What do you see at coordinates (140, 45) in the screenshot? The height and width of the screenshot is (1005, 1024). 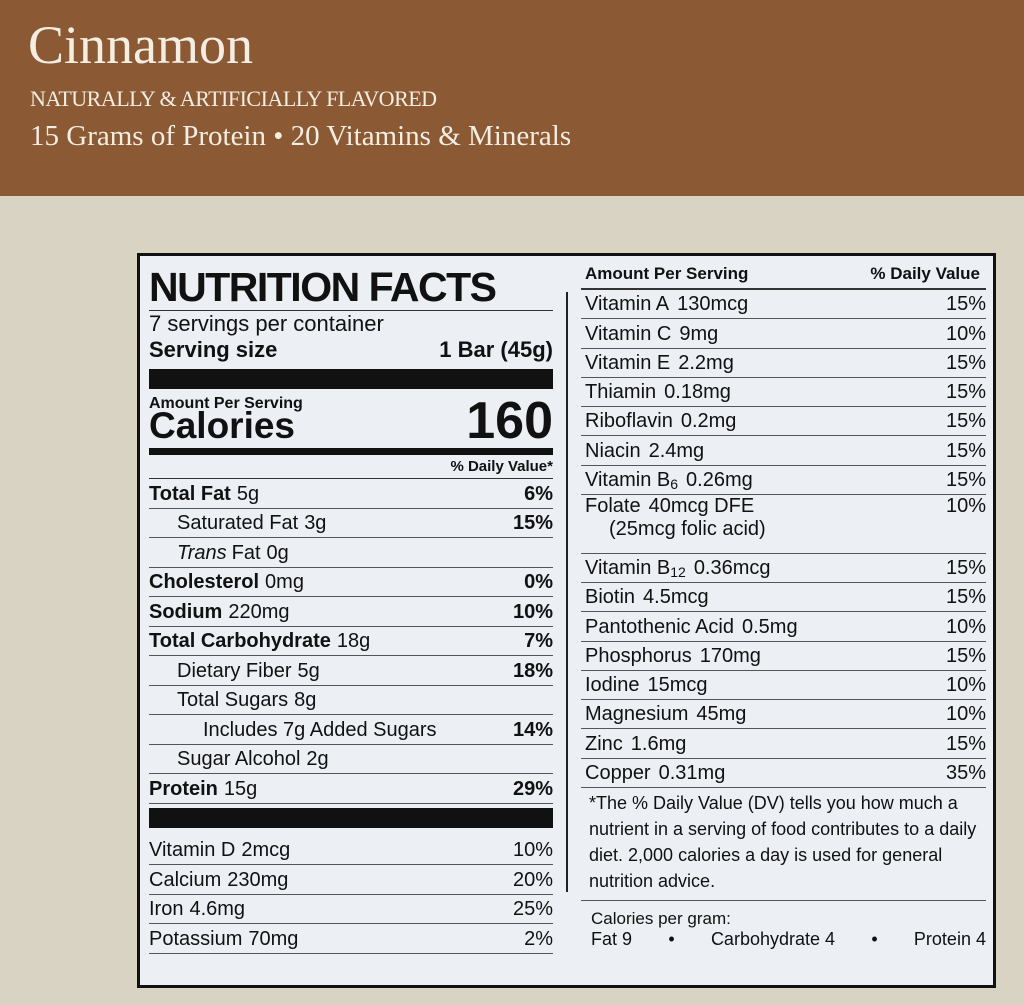 I see `title: Cinnamon` at bounding box center [140, 45].